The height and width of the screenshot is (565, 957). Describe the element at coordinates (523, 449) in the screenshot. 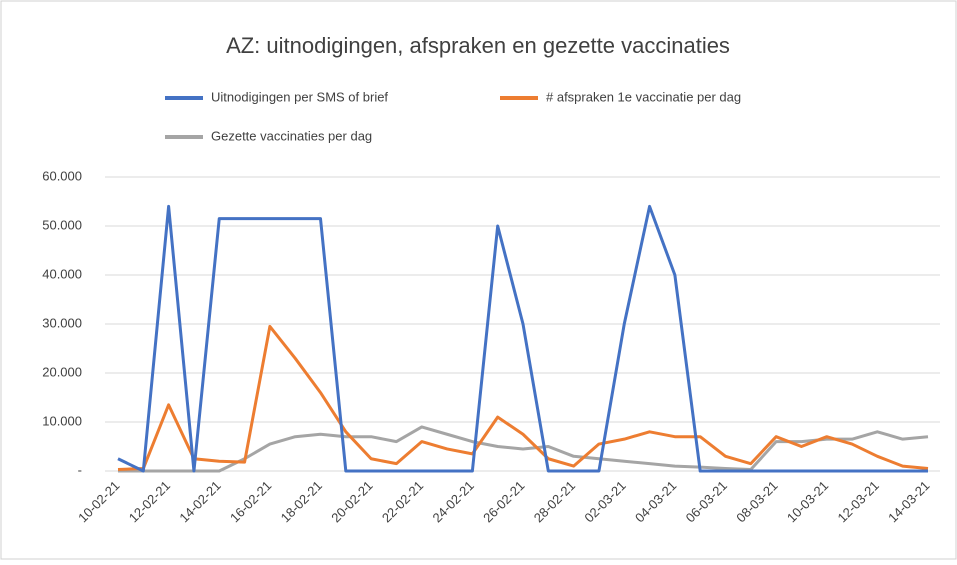

I see `series-line` at that location.